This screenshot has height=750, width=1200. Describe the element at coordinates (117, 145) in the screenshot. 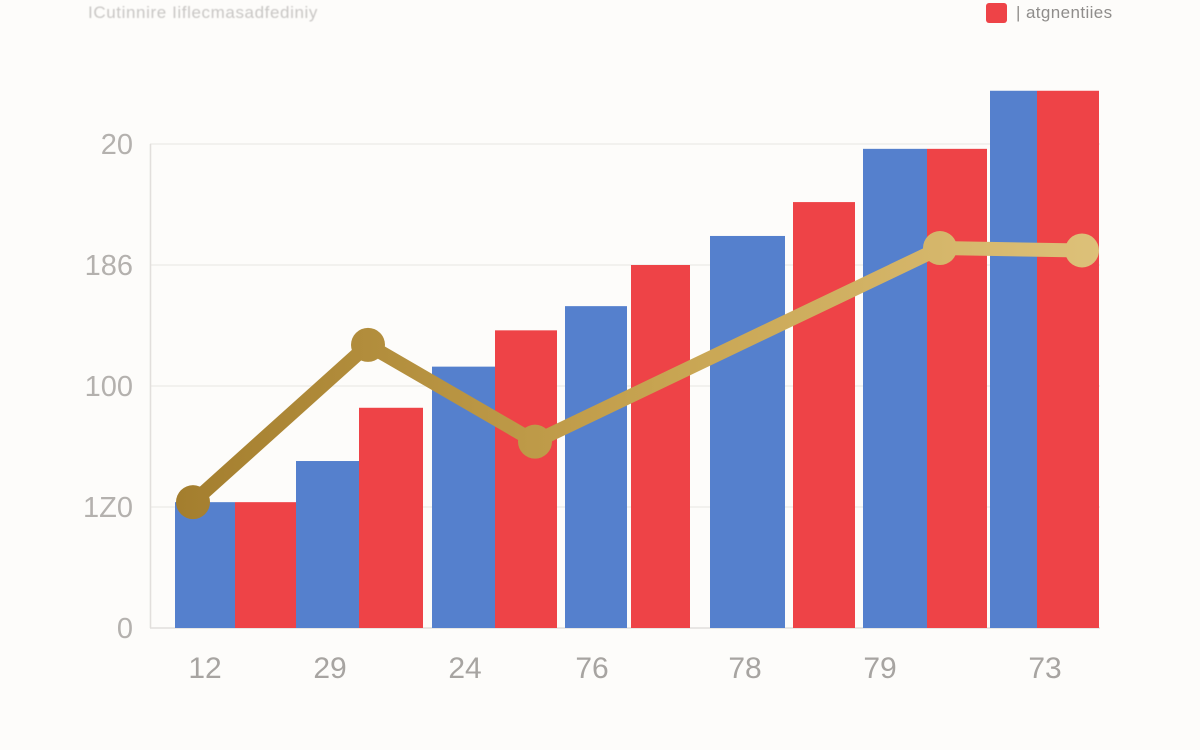

I see `y-axis-tick-label: 20` at that location.